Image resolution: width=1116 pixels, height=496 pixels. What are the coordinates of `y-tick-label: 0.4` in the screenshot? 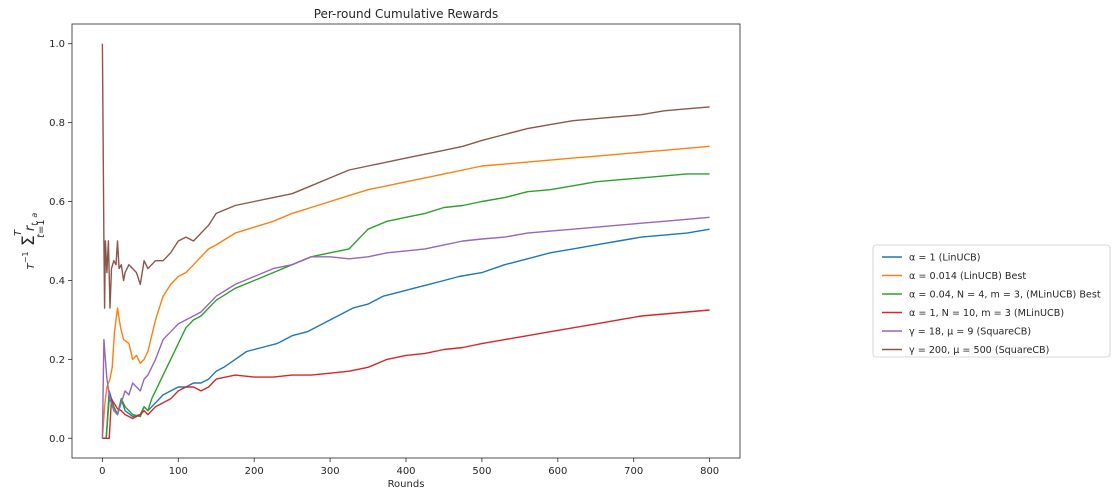 It's located at (57, 281).